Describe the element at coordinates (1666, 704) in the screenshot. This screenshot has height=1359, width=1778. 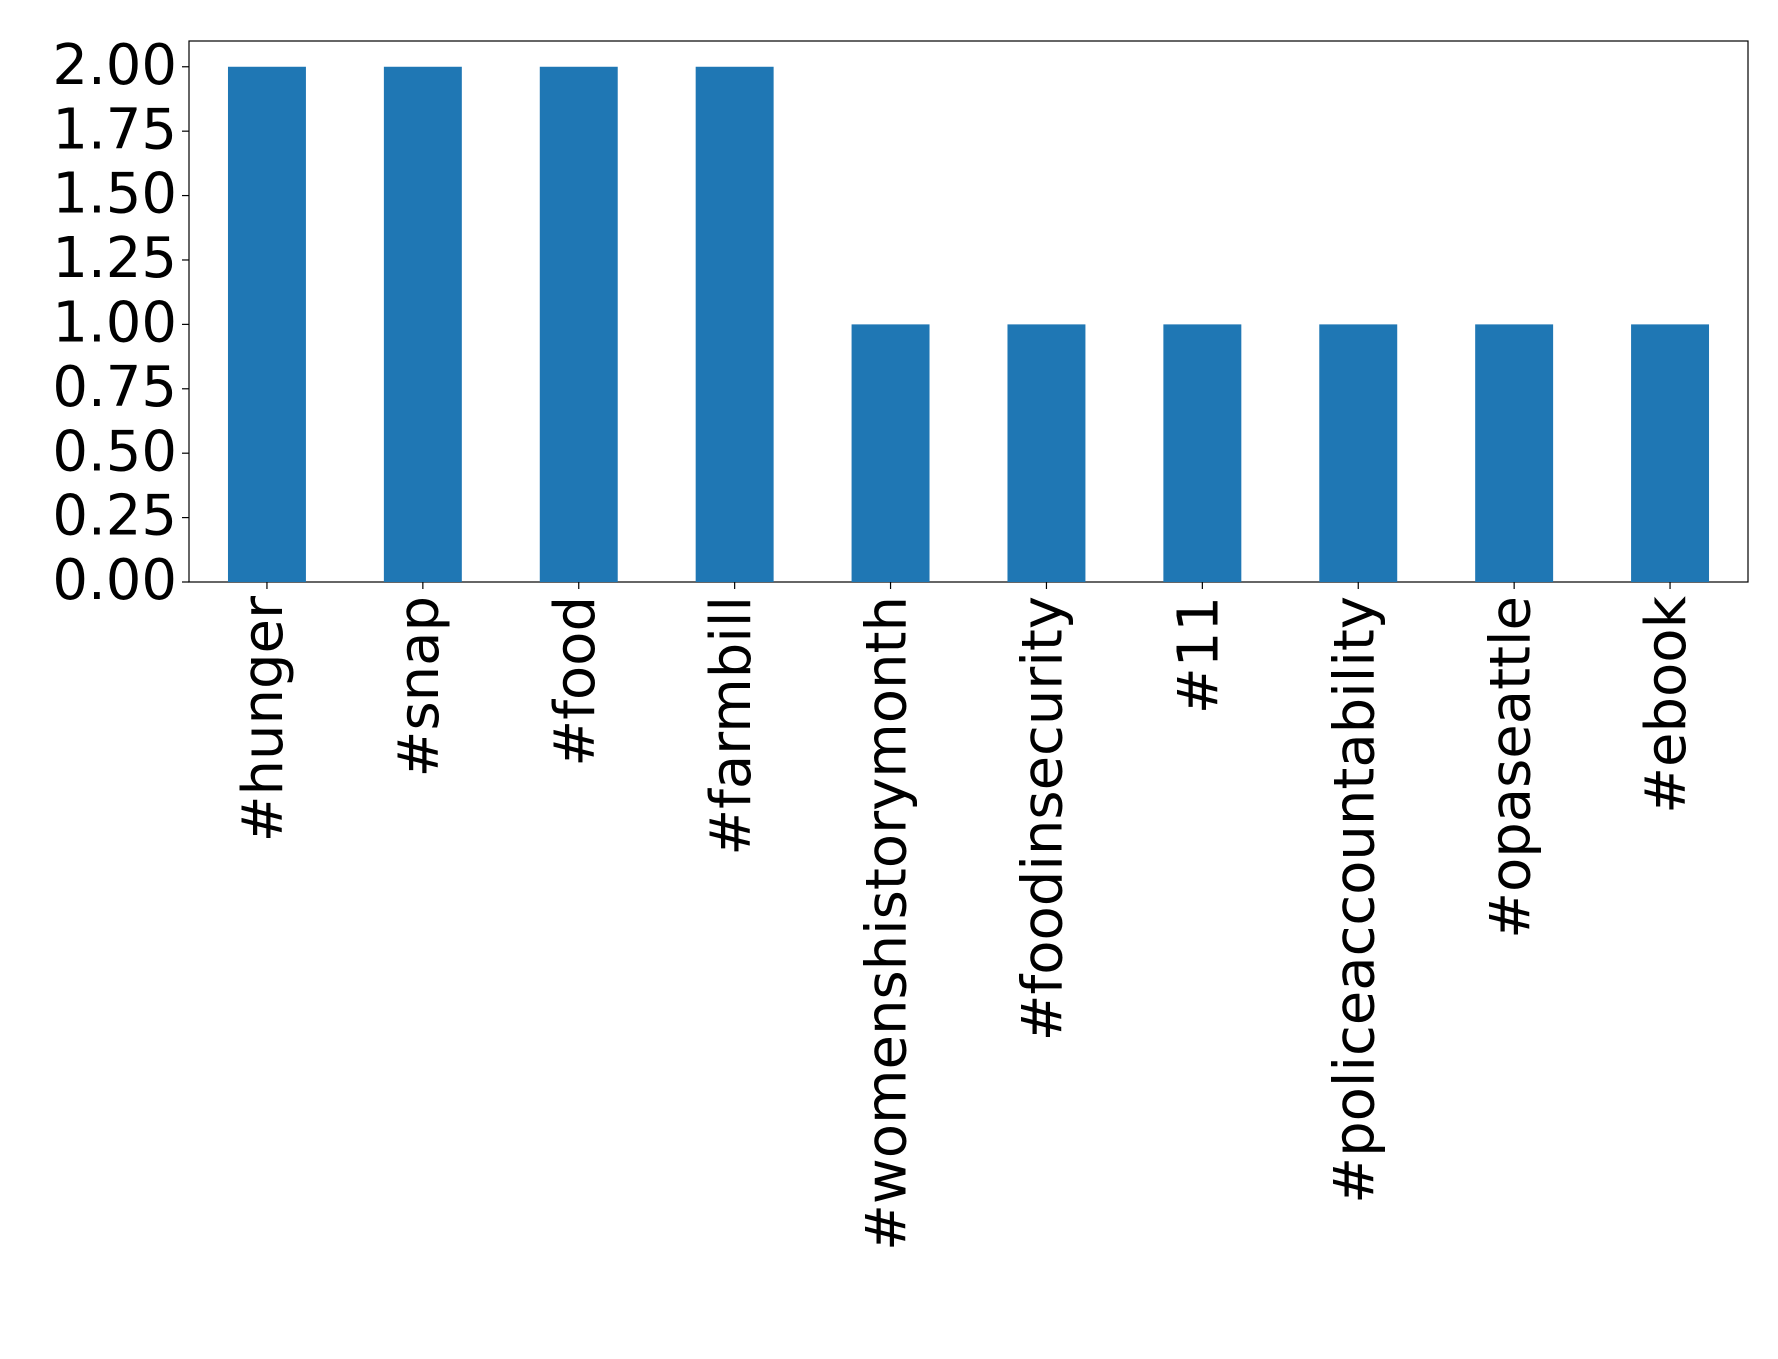
I see `x-tick-label: #ebook` at that location.